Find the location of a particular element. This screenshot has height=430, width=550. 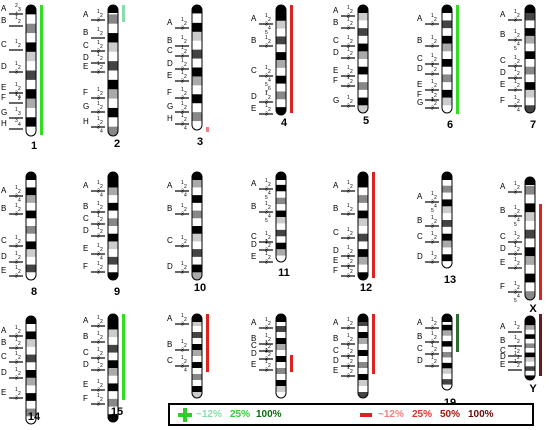

chromosome-number: 5 is located at coordinates (366, 121).